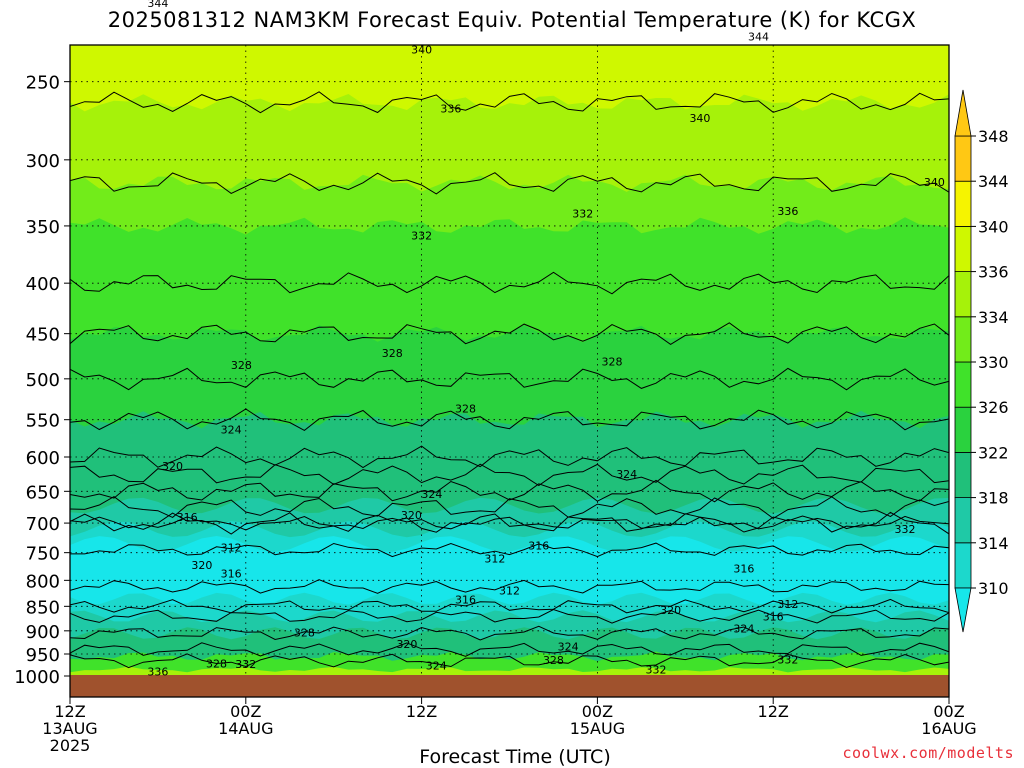  What do you see at coordinates (948, 728) in the screenshot?
I see `x-tick-label: 16AUG` at bounding box center [948, 728].